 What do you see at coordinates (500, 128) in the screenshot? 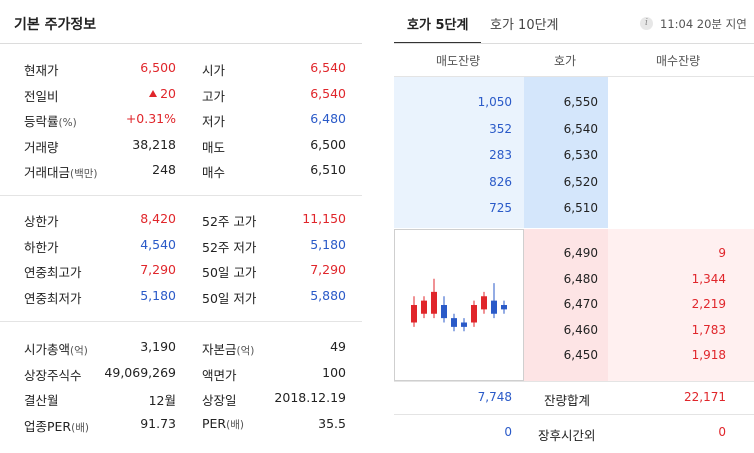
I see `ask-qty: 352` at bounding box center [500, 128].